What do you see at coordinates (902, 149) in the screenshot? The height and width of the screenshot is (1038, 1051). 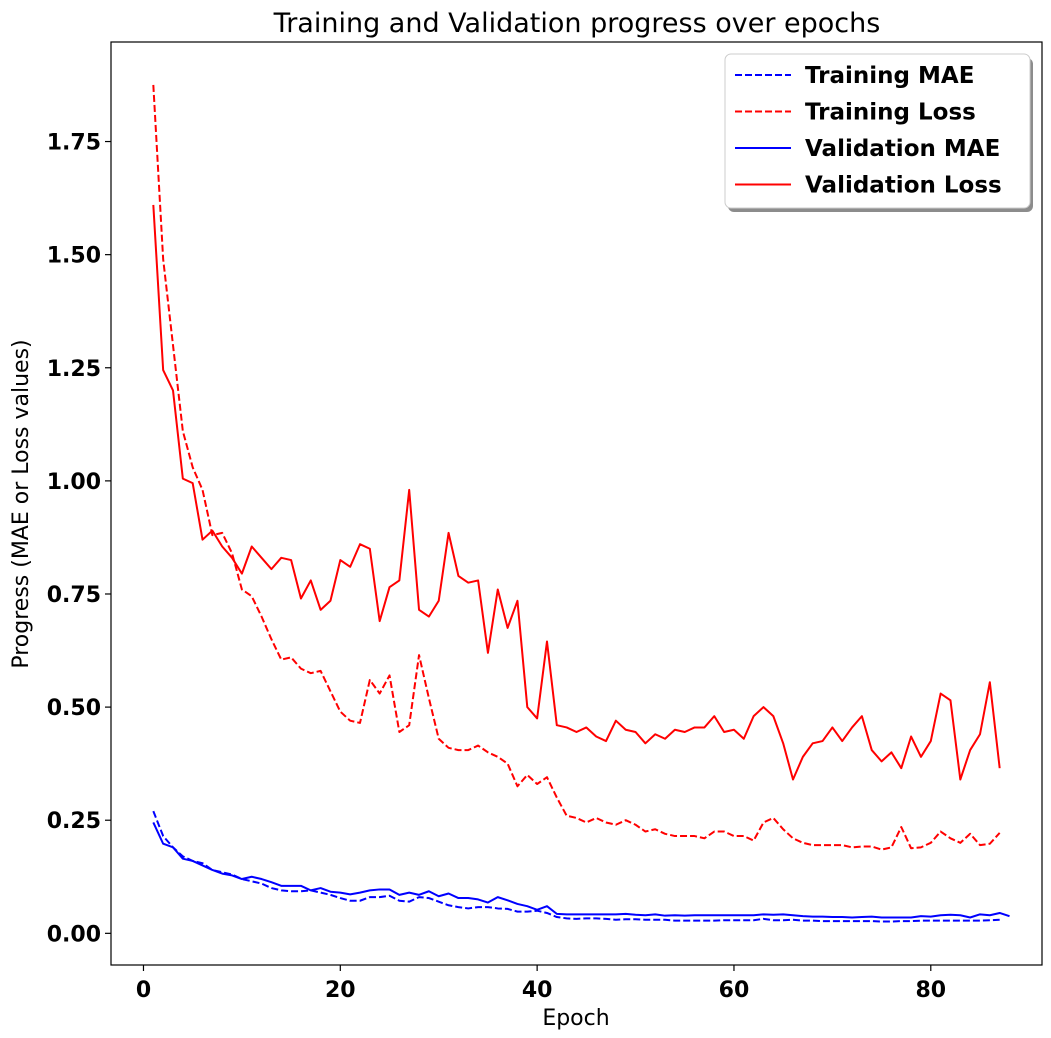 I see `legend-label: Validation MAE` at bounding box center [902, 149].